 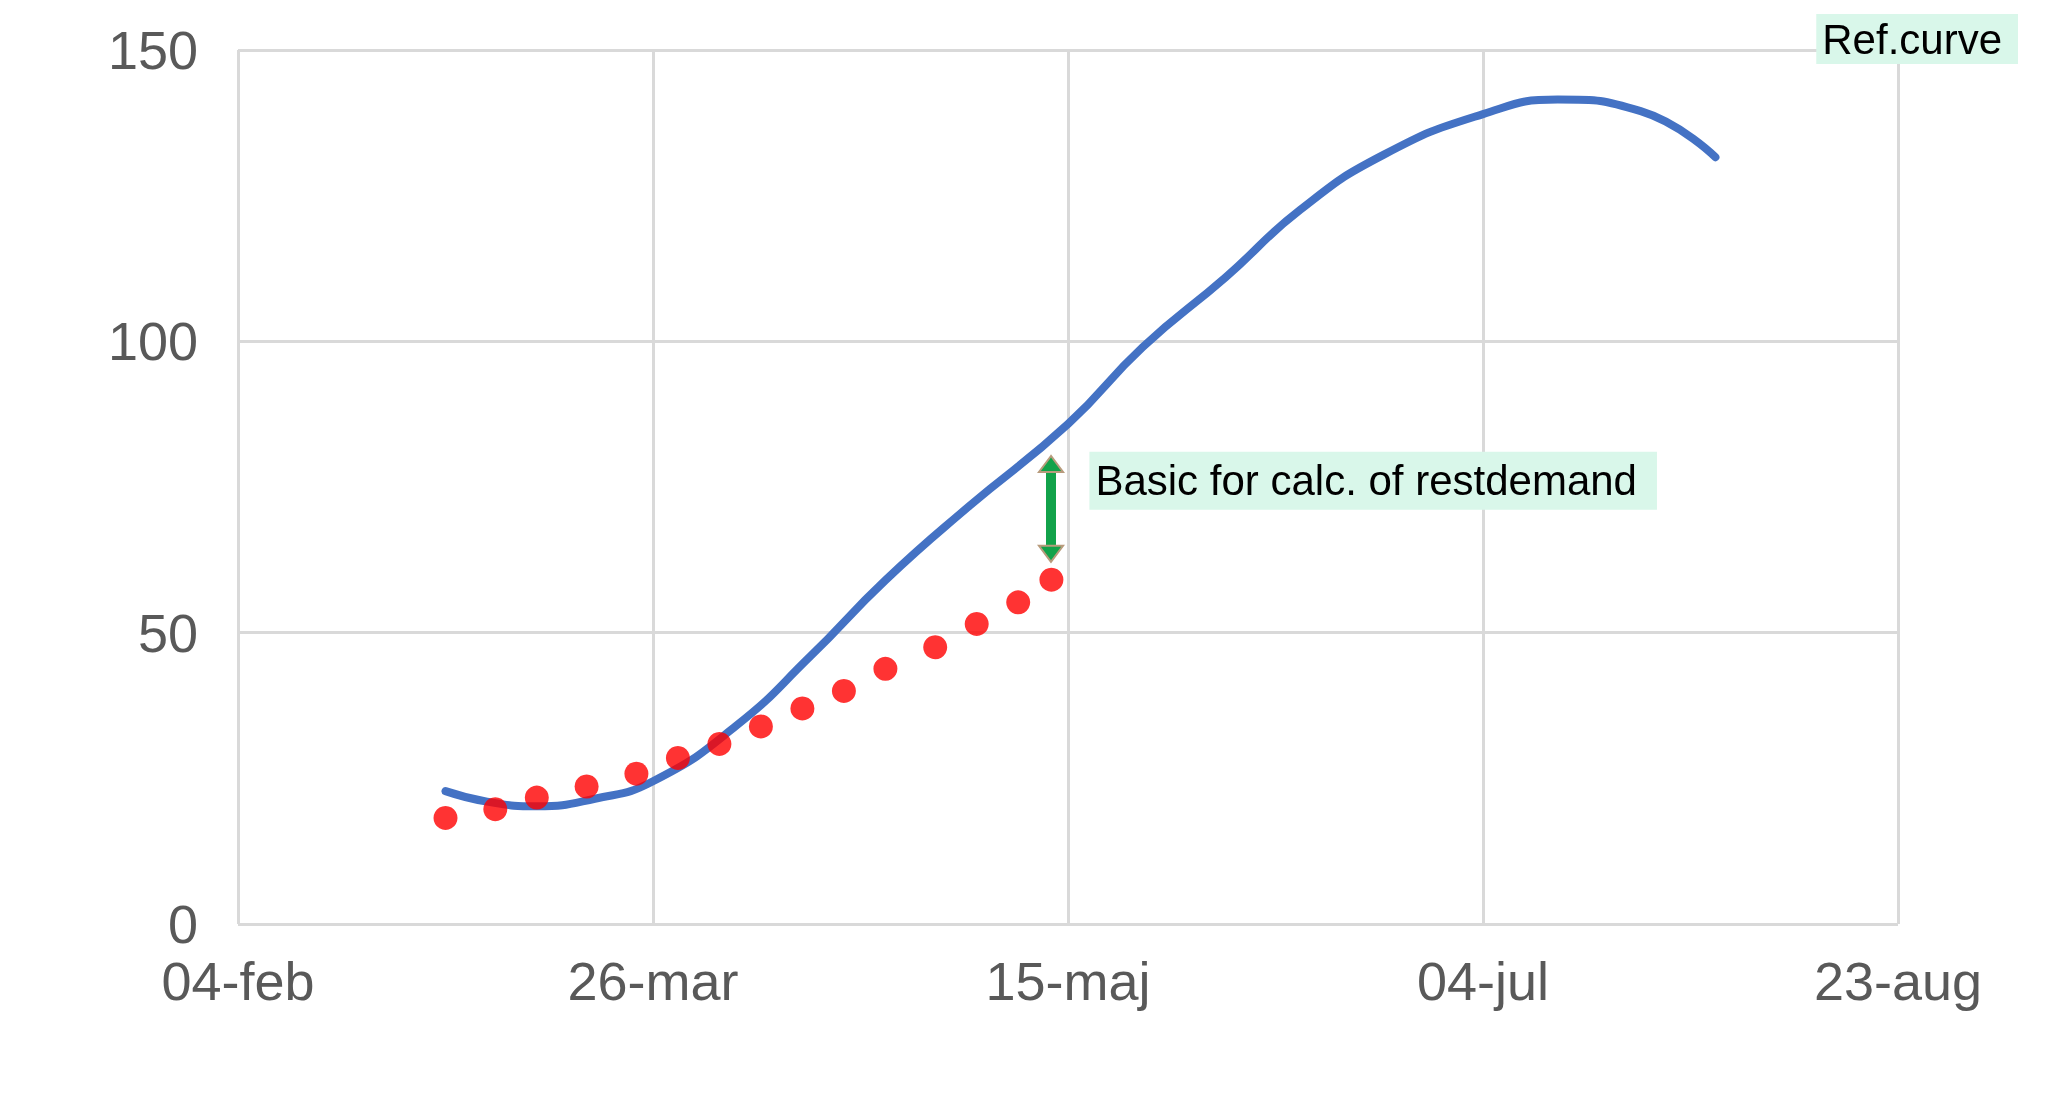 I want to click on y-tick-label: 0, so click(x=182, y=924).